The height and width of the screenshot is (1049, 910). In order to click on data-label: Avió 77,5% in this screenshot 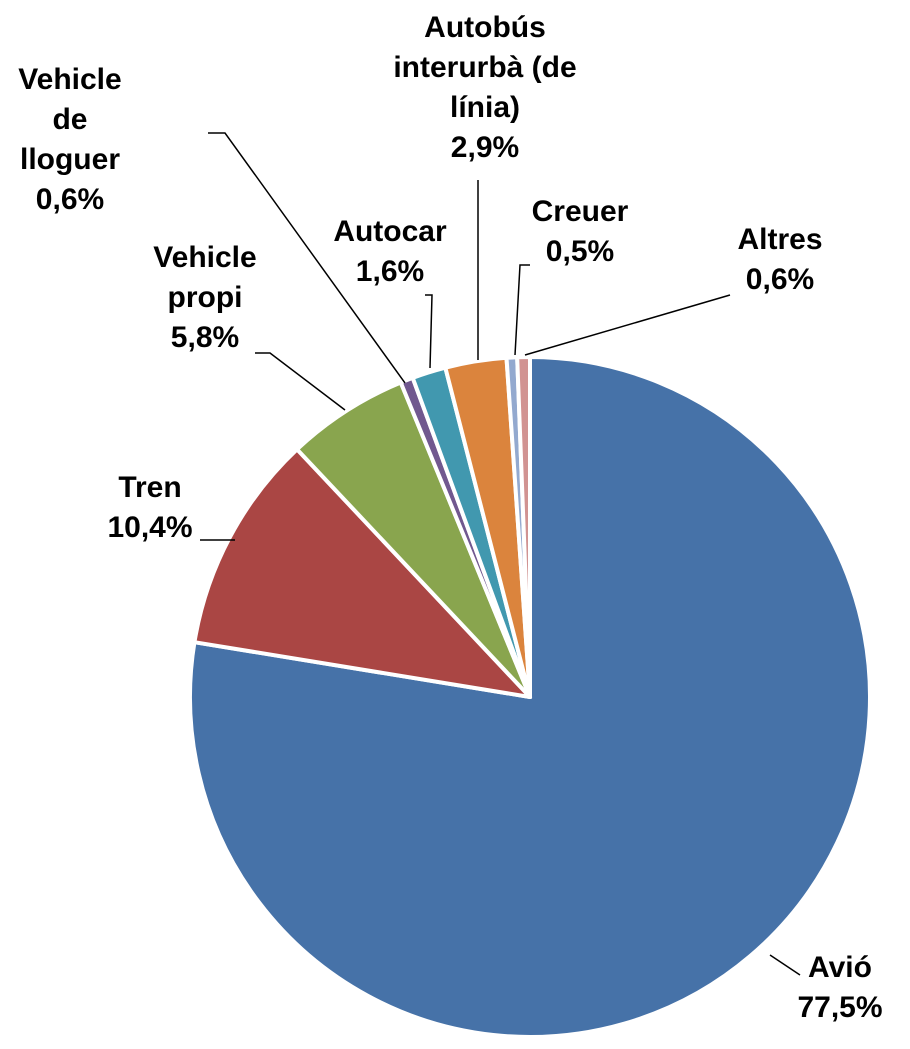, I will do `click(840, 988)`.